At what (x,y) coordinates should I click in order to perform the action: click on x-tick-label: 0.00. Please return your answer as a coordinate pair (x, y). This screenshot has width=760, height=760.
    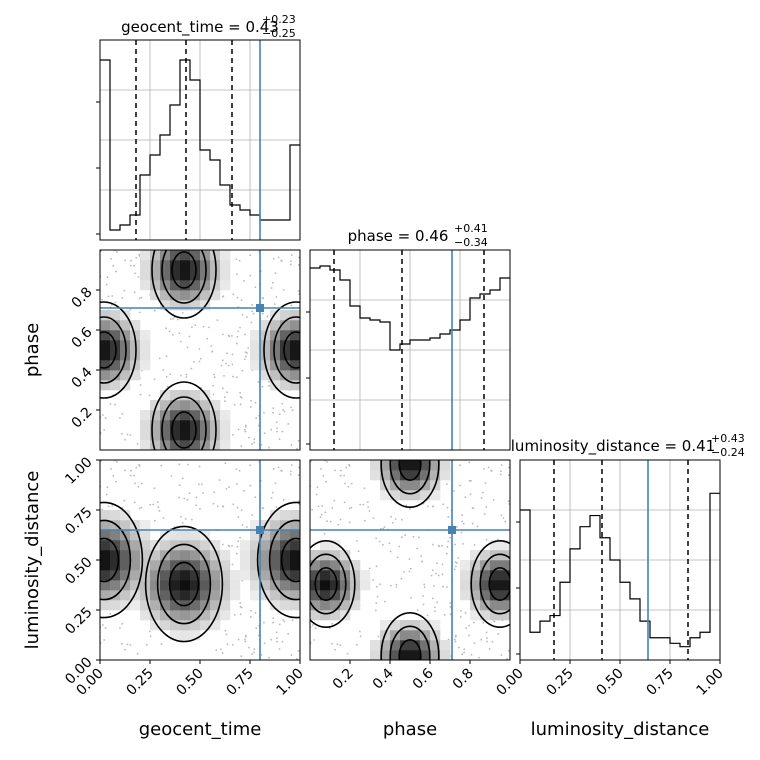
    Looking at the image, I should click on (509, 682).